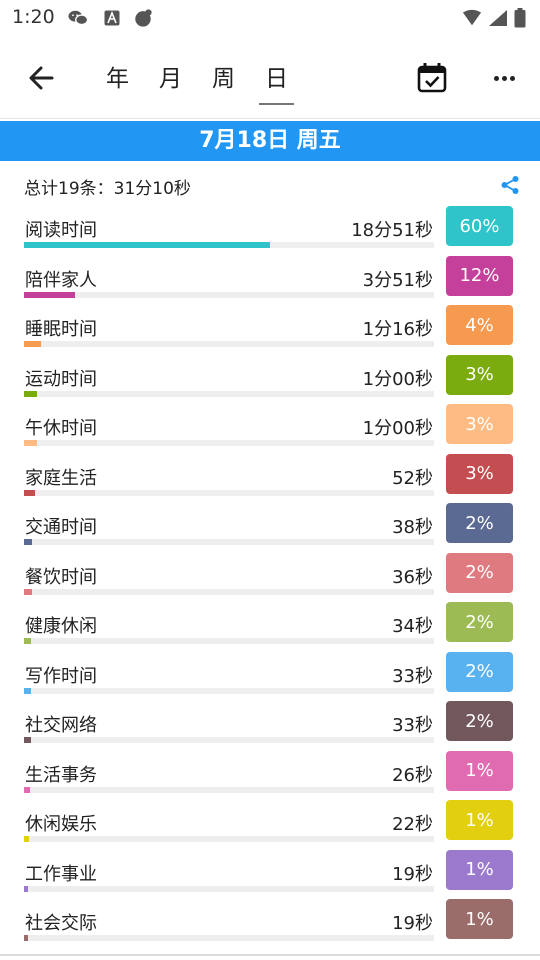  Describe the element at coordinates (270, 118) in the screenshot. I see `toolbar-divider` at that location.